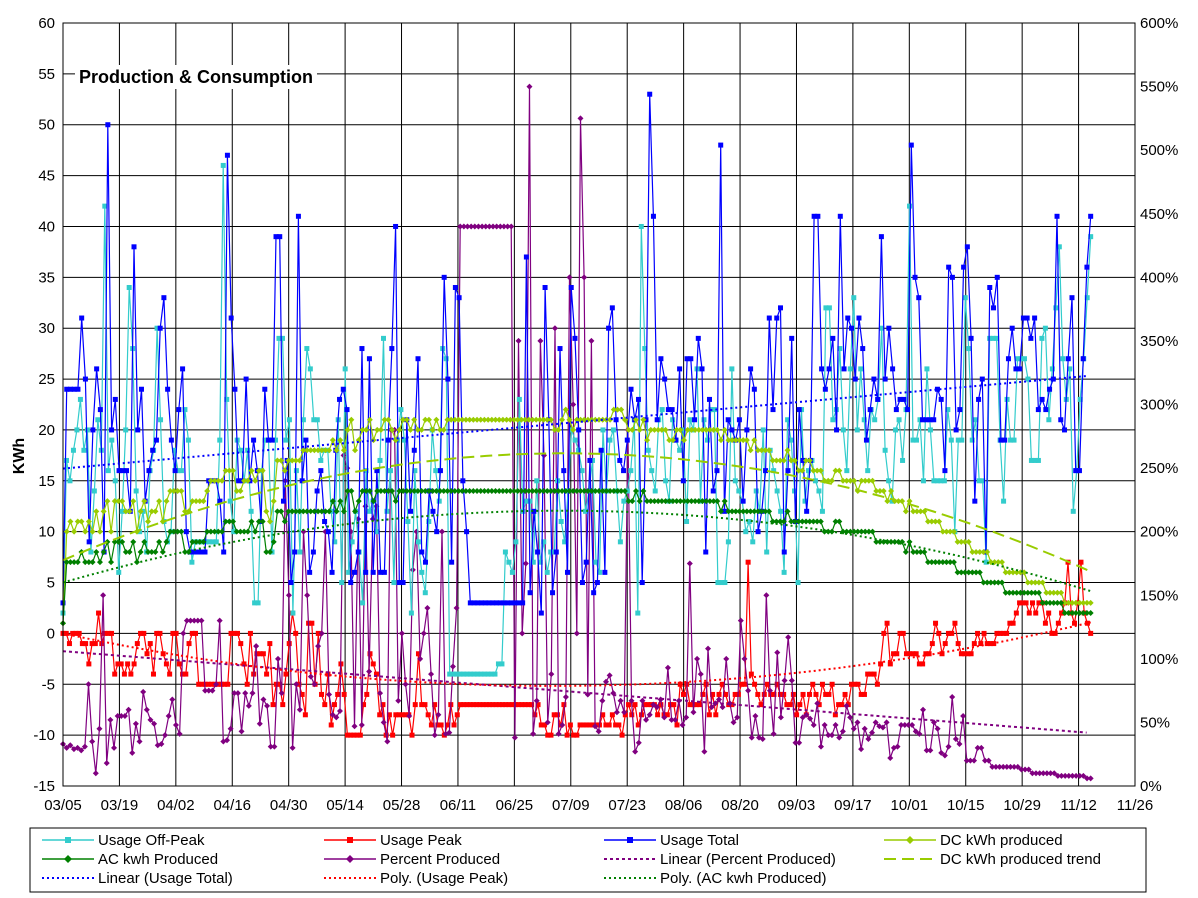 The width and height of the screenshot is (1198, 898). I want to click on legend-item: Linear (Usage Total), so click(137, 878).